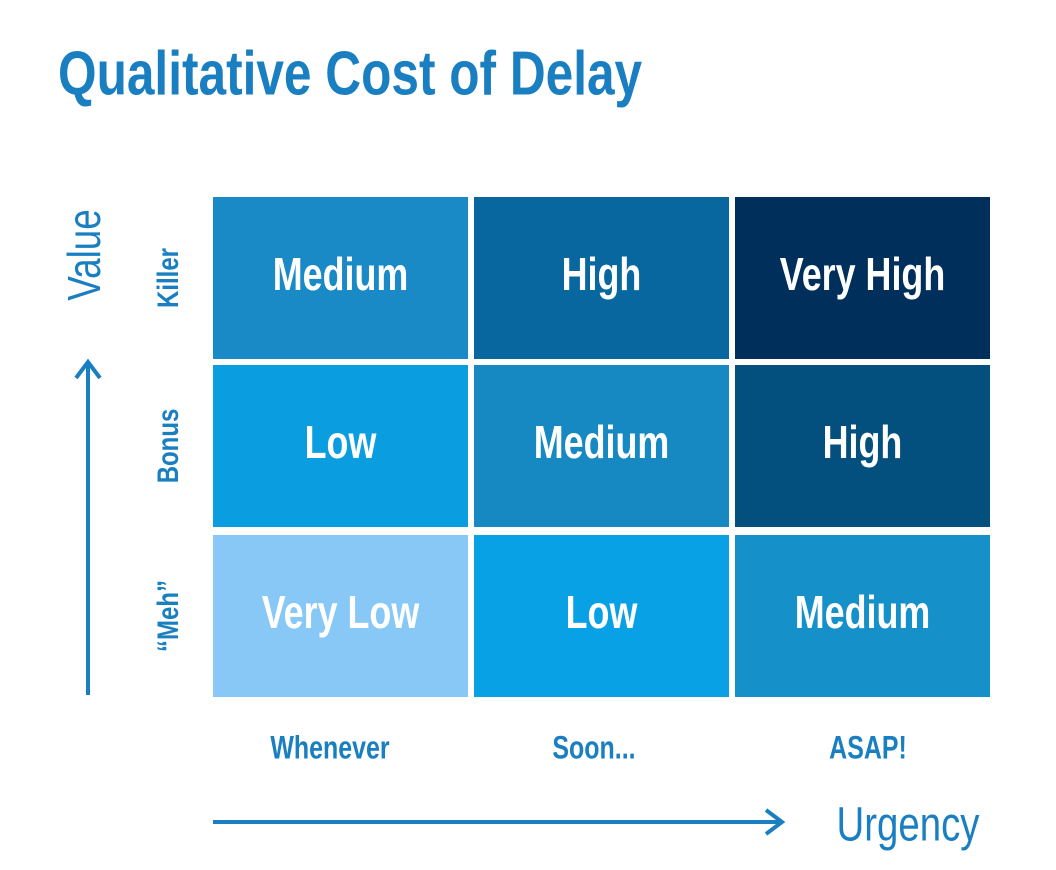  Describe the element at coordinates (329, 749) in the screenshot. I see `column-label: Whenever` at that location.